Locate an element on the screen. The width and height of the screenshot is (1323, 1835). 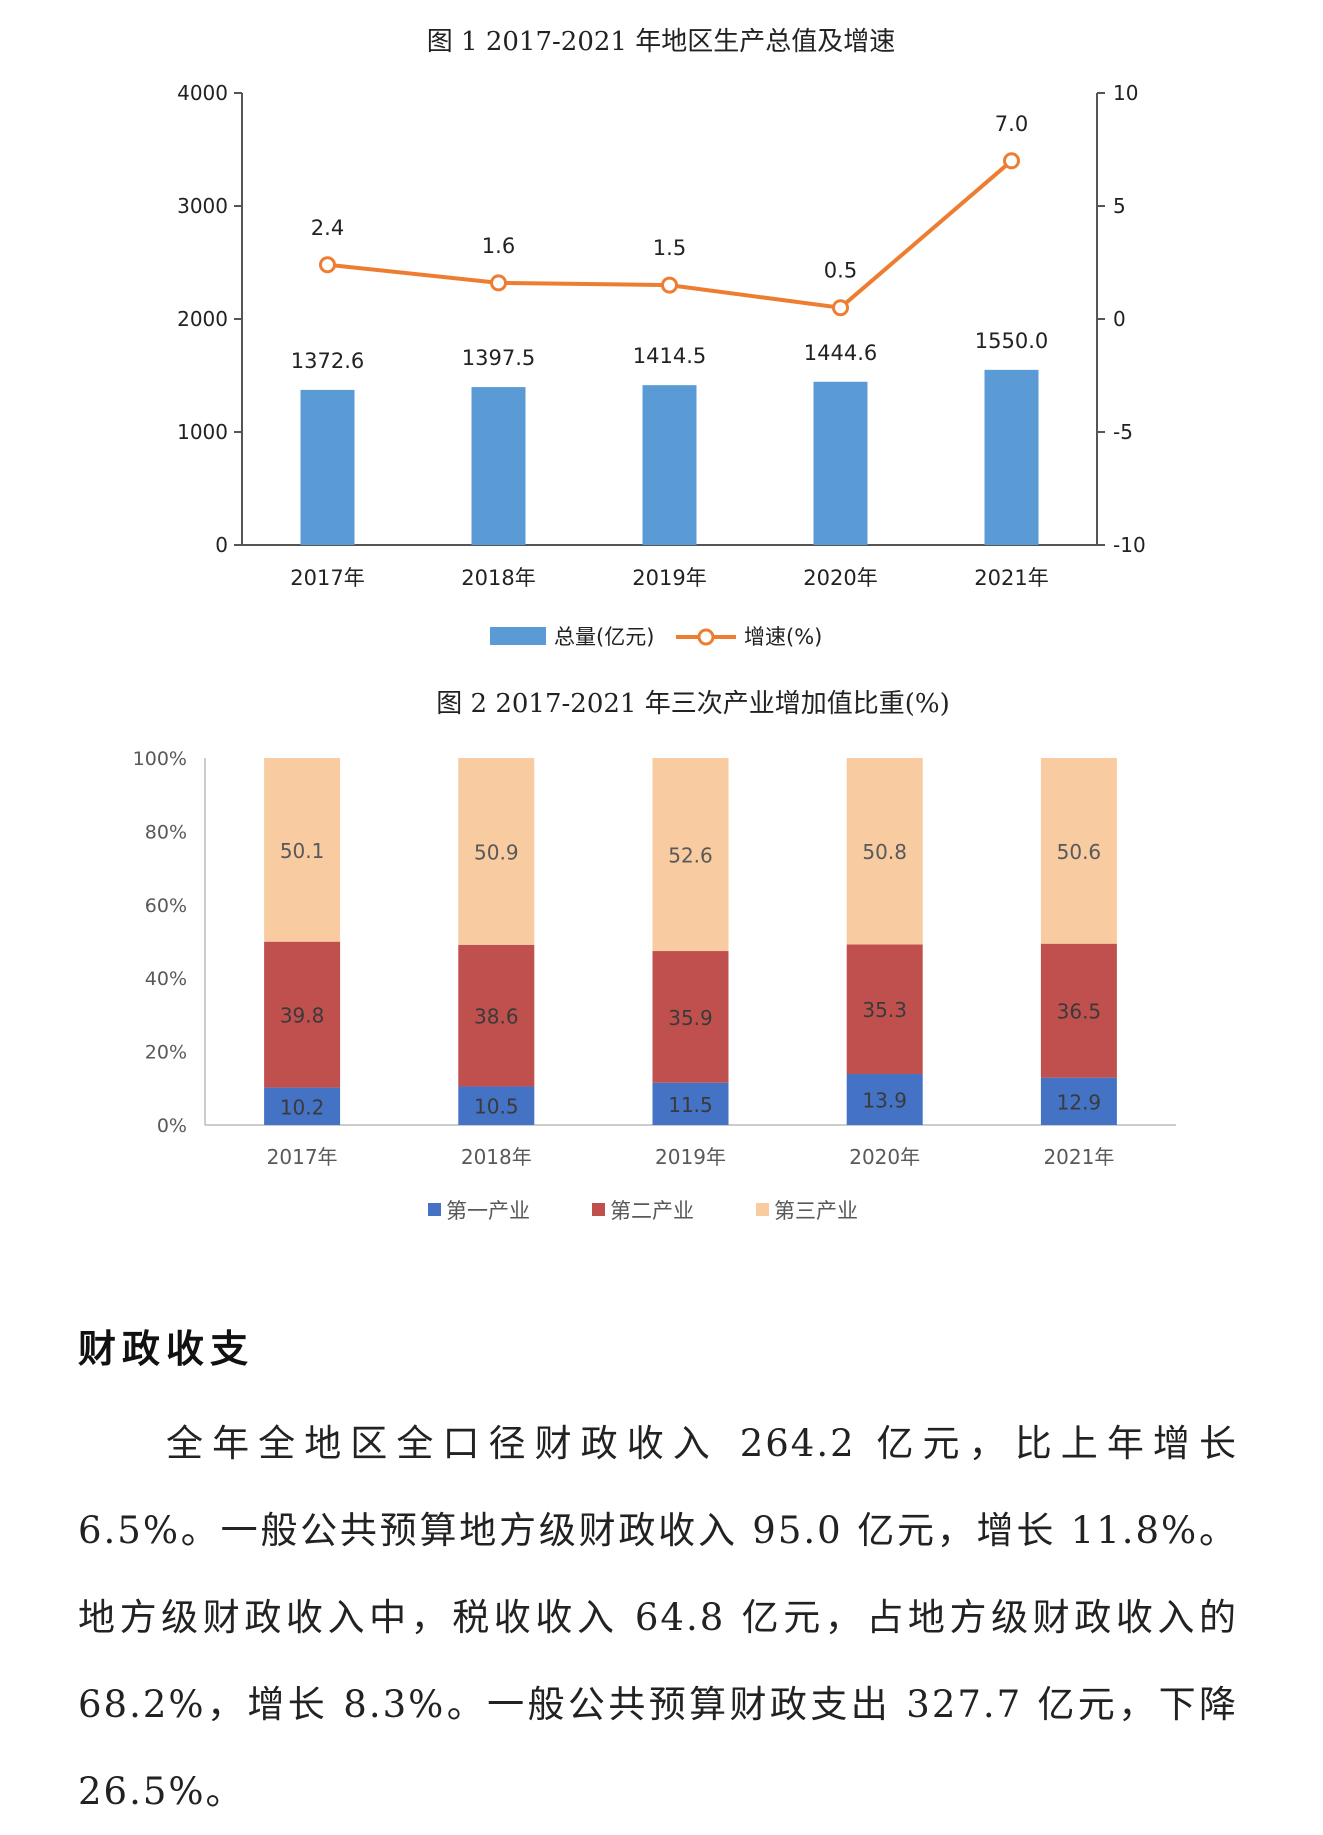
chart2-tick-label: 20% is located at coordinates (166, 1053).